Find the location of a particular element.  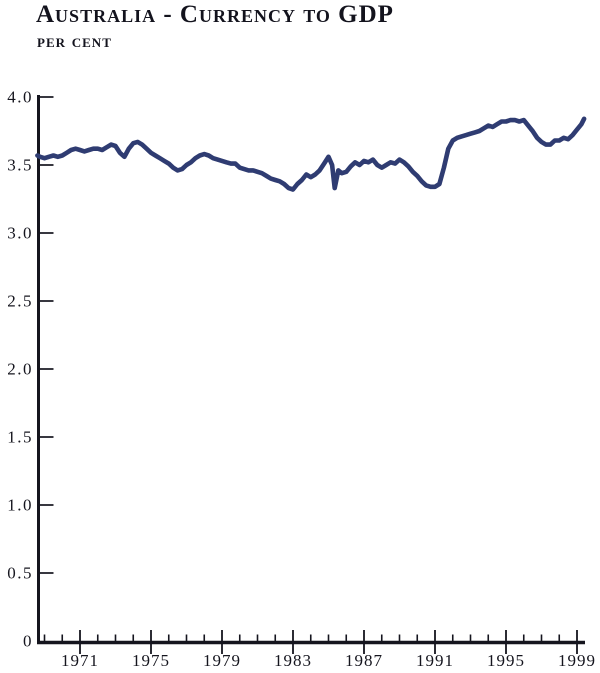

x-tick-label: 1995 is located at coordinates (506, 660).